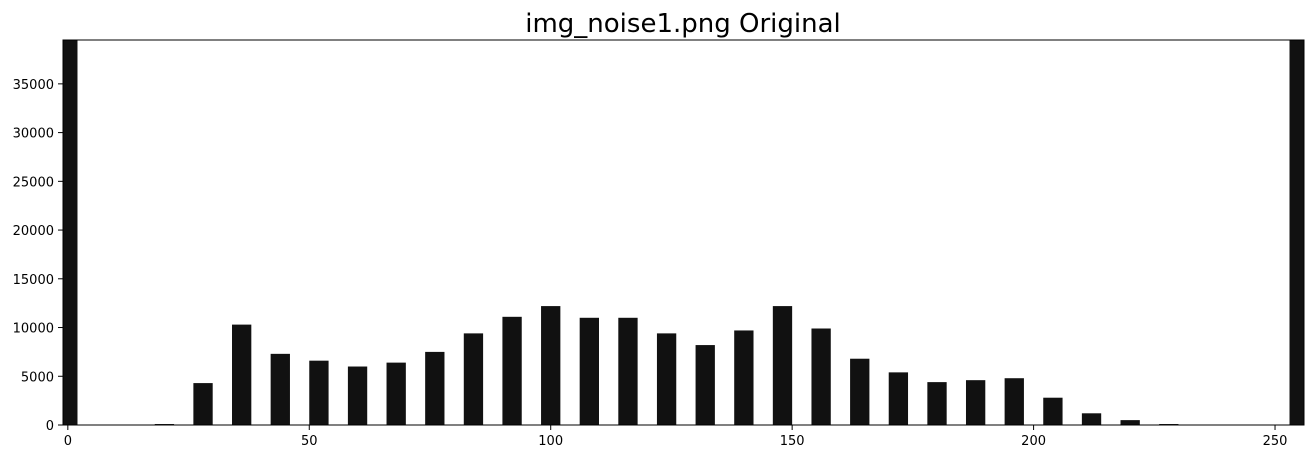 The image size is (1313, 459). I want to click on x-tick-label: 250, so click(1275, 441).